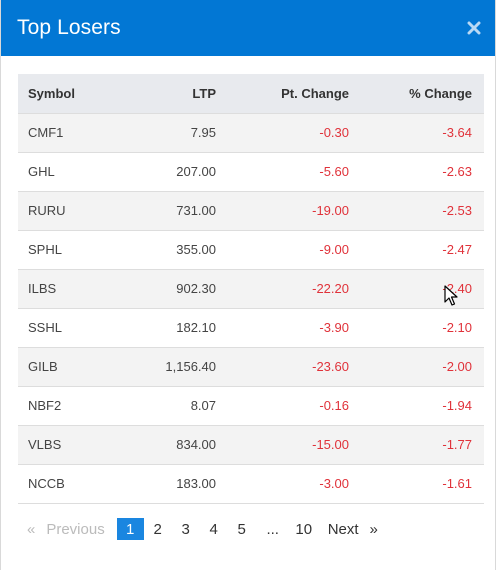  Describe the element at coordinates (334, 249) in the screenshot. I see `cell-pt-change: -9.00` at that location.